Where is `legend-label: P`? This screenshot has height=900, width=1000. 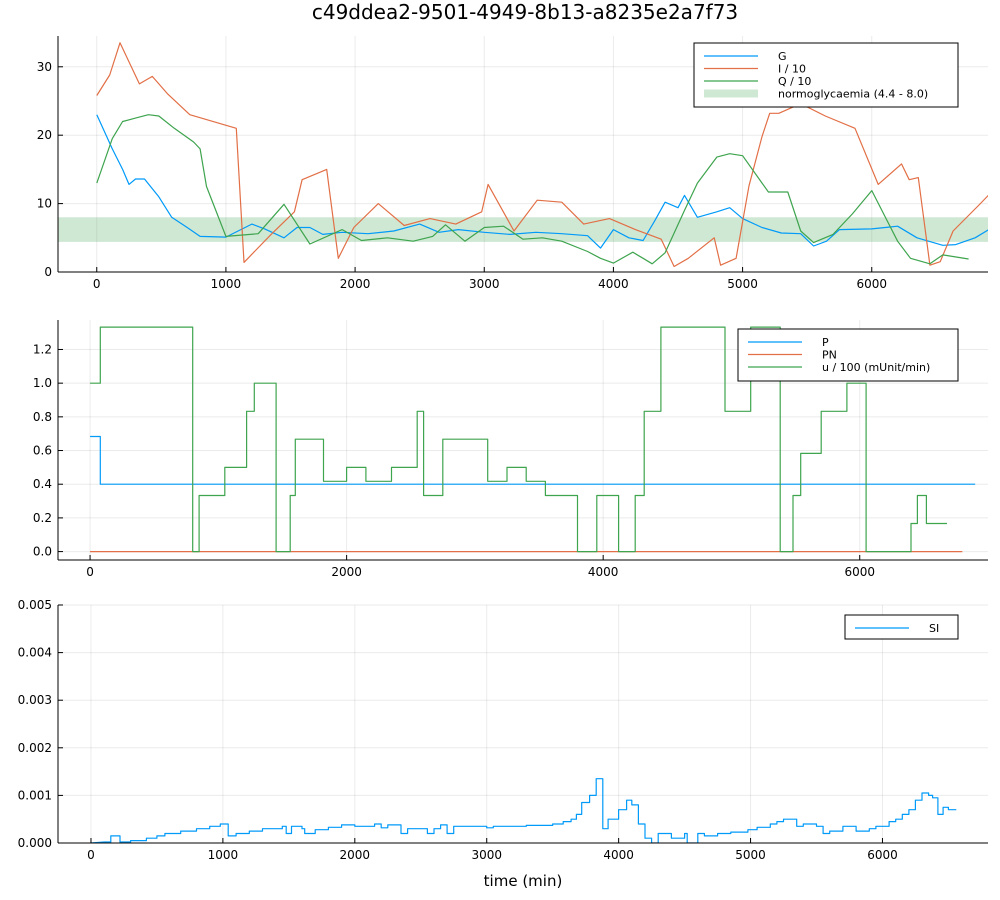 legend-label: P is located at coordinates (825, 342).